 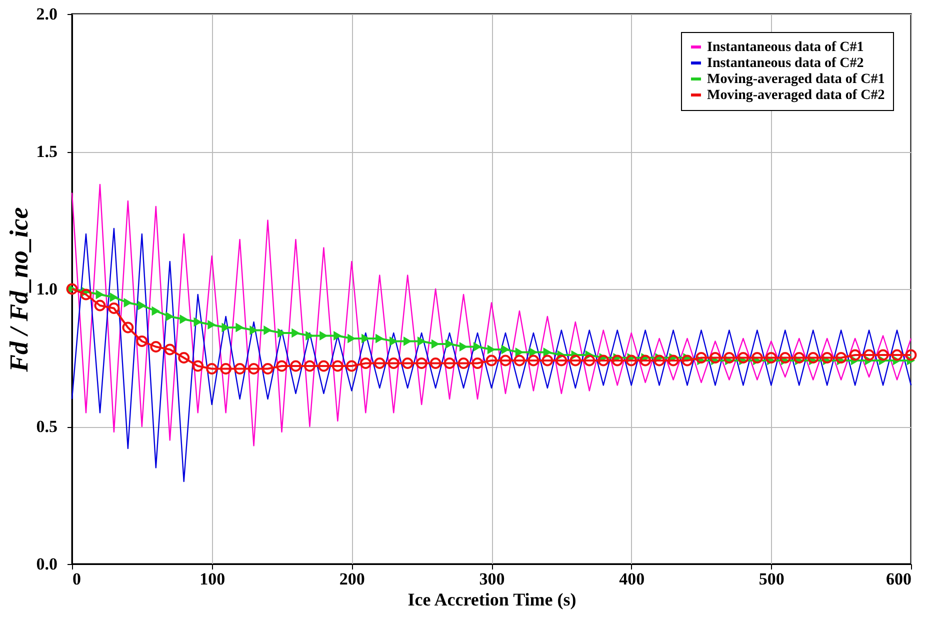 What do you see at coordinates (47, 564) in the screenshot?
I see `y-tick-label: 0.0` at bounding box center [47, 564].